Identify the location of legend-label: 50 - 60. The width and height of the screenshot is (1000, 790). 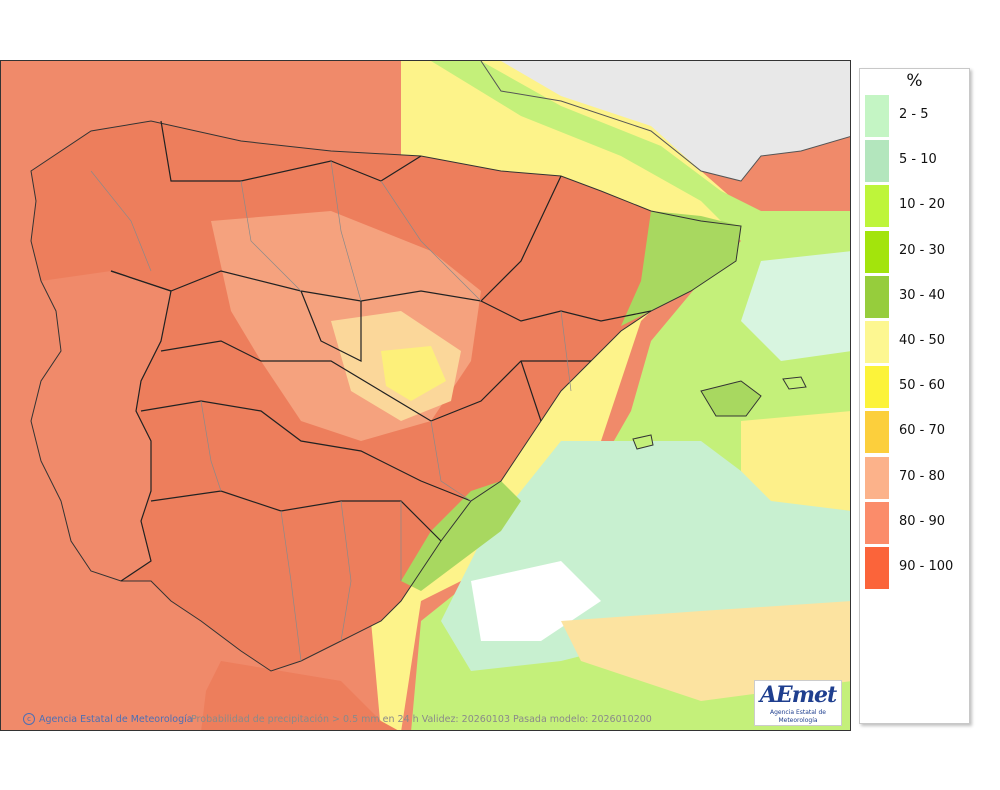
(922, 386).